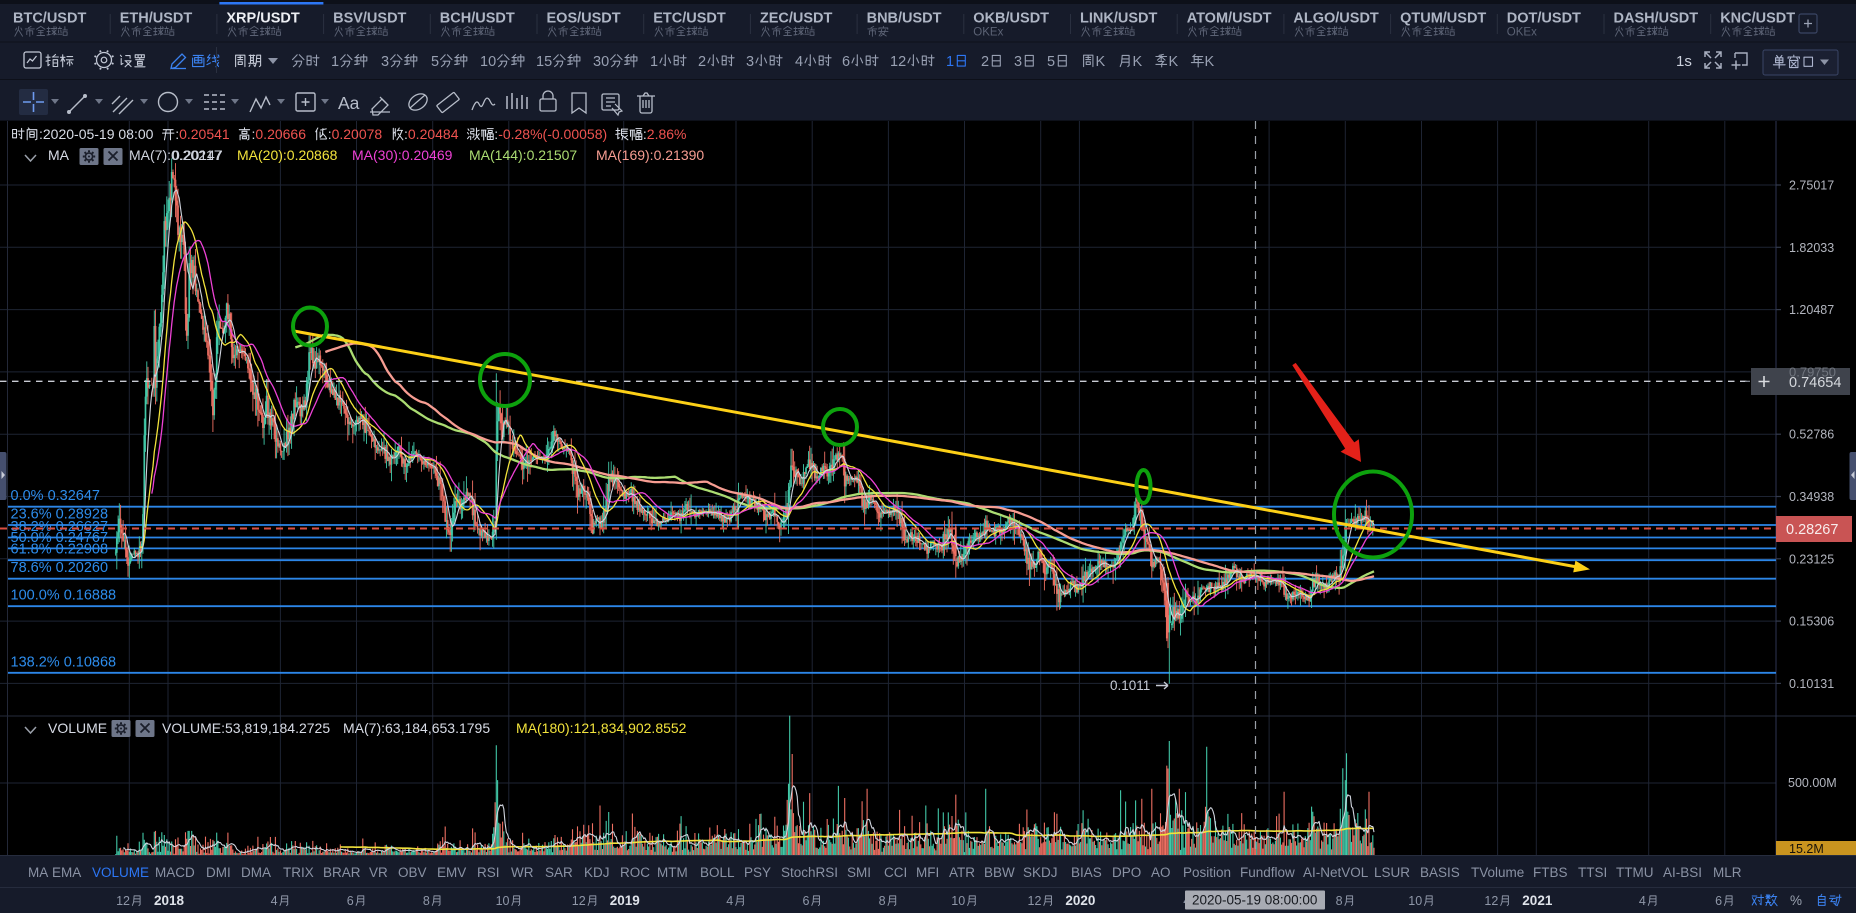 The height and width of the screenshot is (913, 1856). What do you see at coordinates (1811, 248) in the screenshot?
I see `svg-text: 1.82033` at bounding box center [1811, 248].